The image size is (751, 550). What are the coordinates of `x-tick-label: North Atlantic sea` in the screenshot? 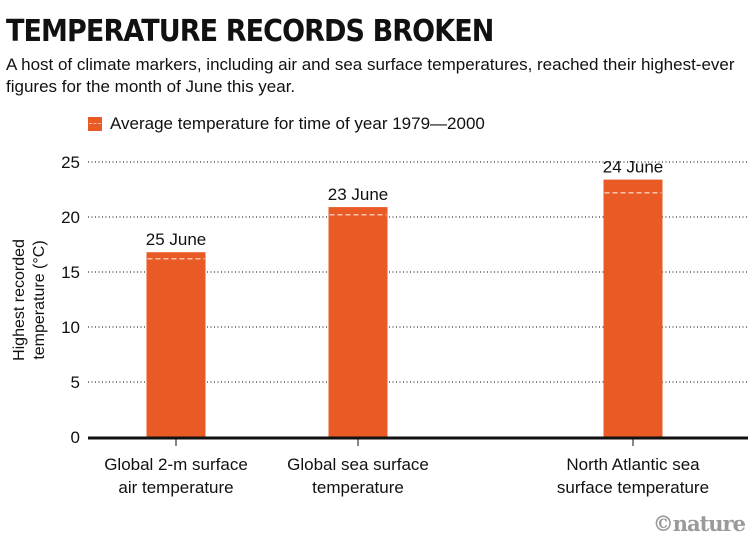 It's located at (633, 464).